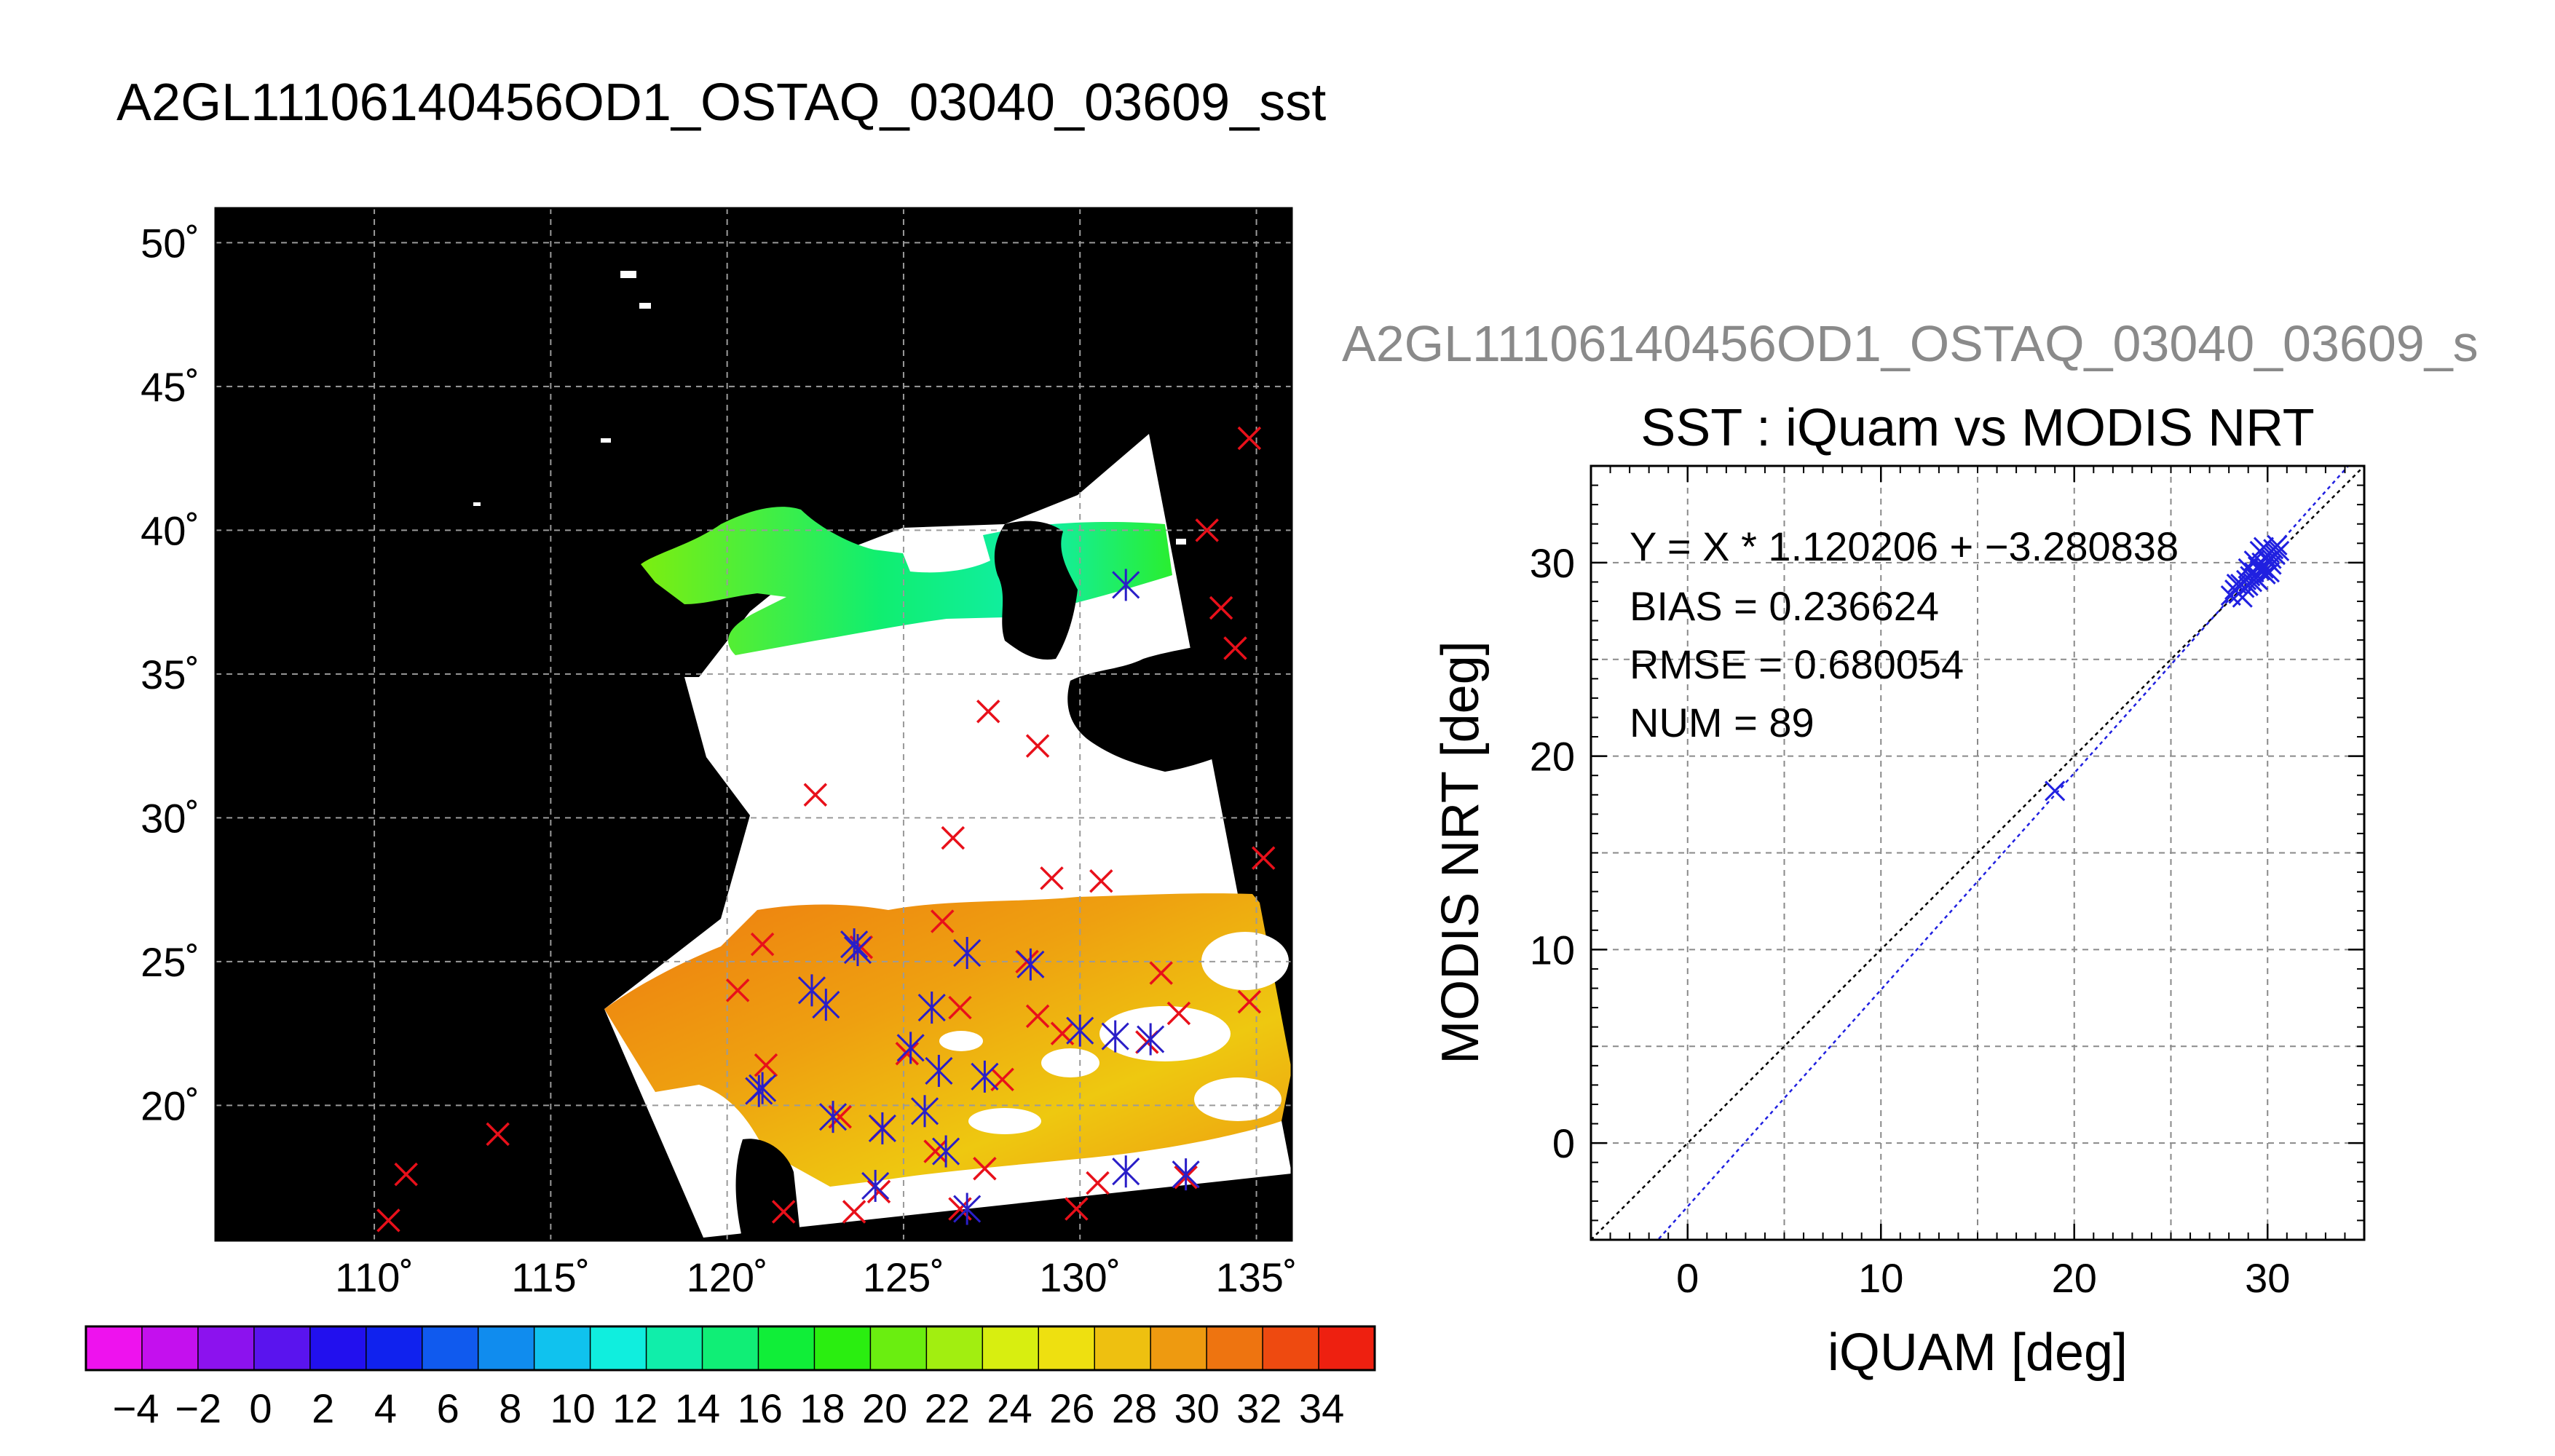 This screenshot has width=2555, height=1456. What do you see at coordinates (550, 1277) in the screenshot?
I see `map-lon-tick-label: 115˚` at bounding box center [550, 1277].